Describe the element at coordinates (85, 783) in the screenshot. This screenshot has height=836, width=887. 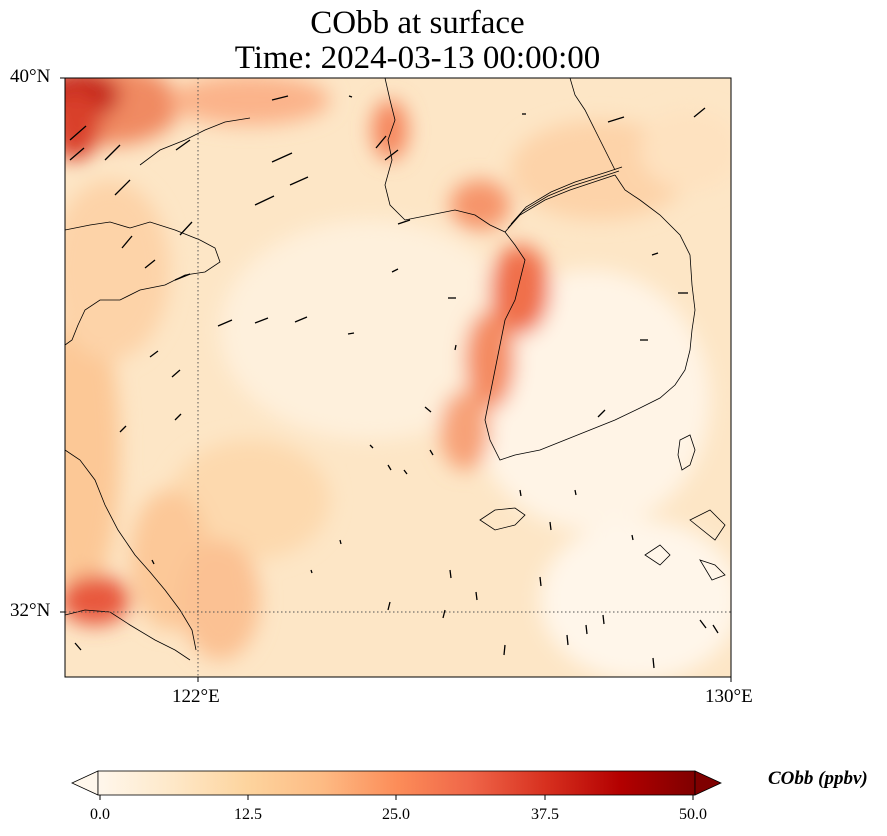
I see `colorbar-extend-min` at that location.